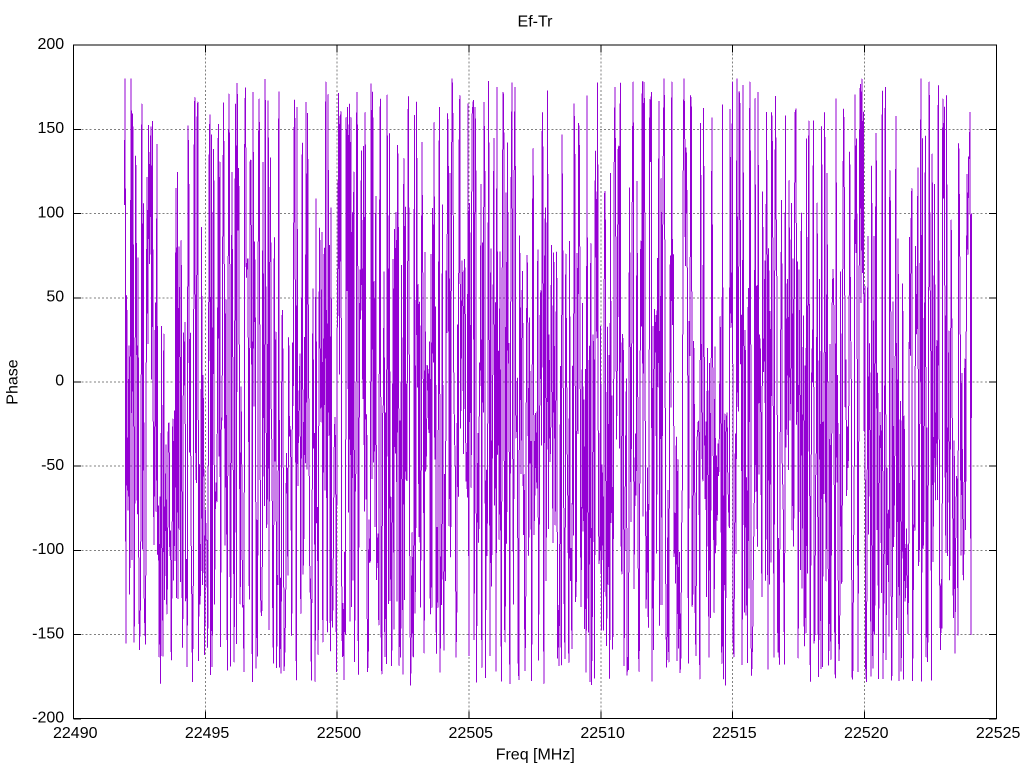 This screenshot has width=1024, height=768. I want to click on svg-text: 22490, so click(75, 733).